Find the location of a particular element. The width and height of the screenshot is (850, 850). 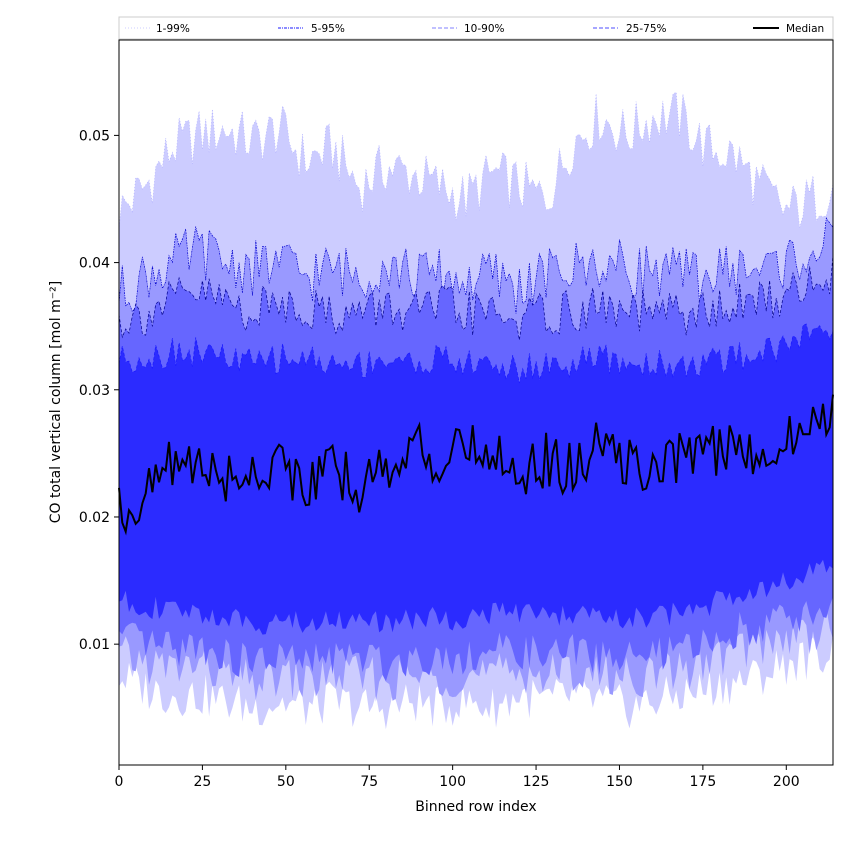

y-axis: 0.01 0.02 0.03 0.04 0.05 is located at coordinates (99, 390).